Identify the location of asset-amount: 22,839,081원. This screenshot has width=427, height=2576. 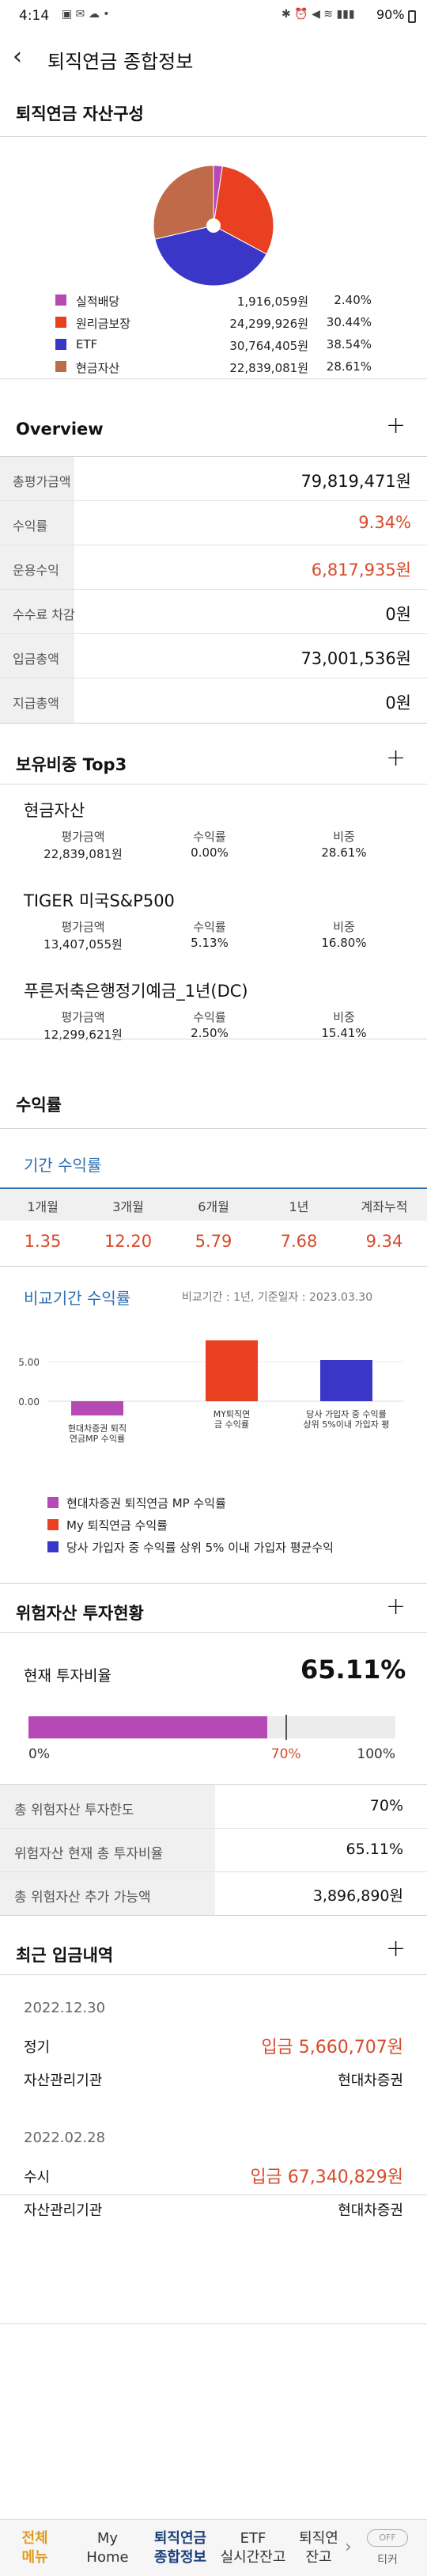
(268, 368).